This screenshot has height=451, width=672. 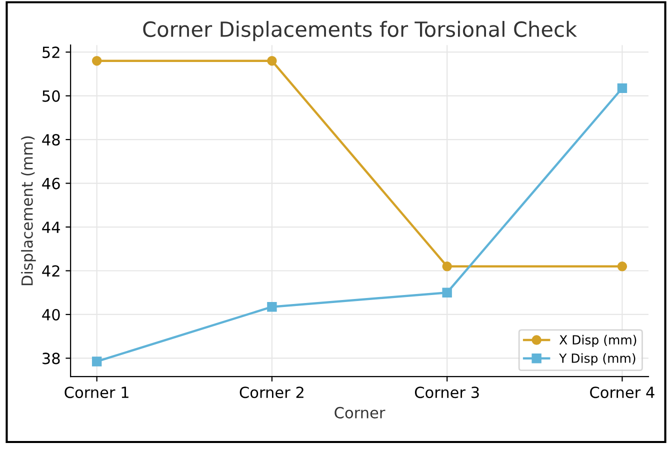 What do you see at coordinates (597, 359) in the screenshot?
I see `legend-label: Y Disp (mm)` at bounding box center [597, 359].